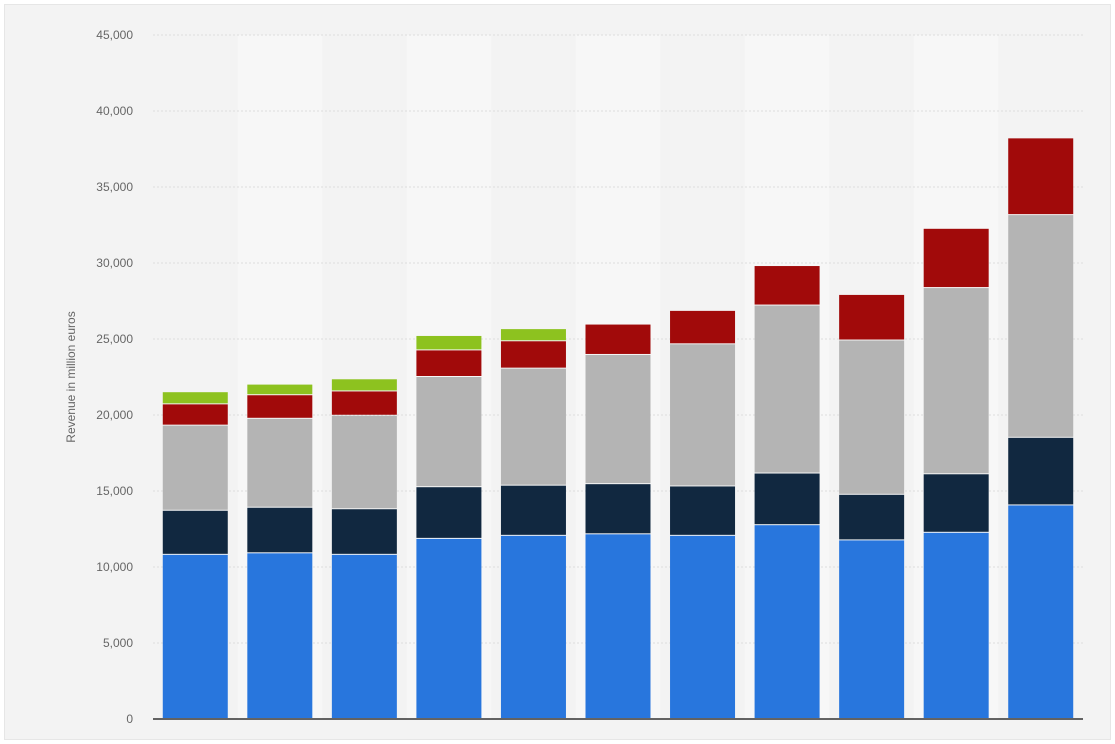  What do you see at coordinates (114, 567) in the screenshot?
I see `y-tick-label: 10,000` at bounding box center [114, 567].